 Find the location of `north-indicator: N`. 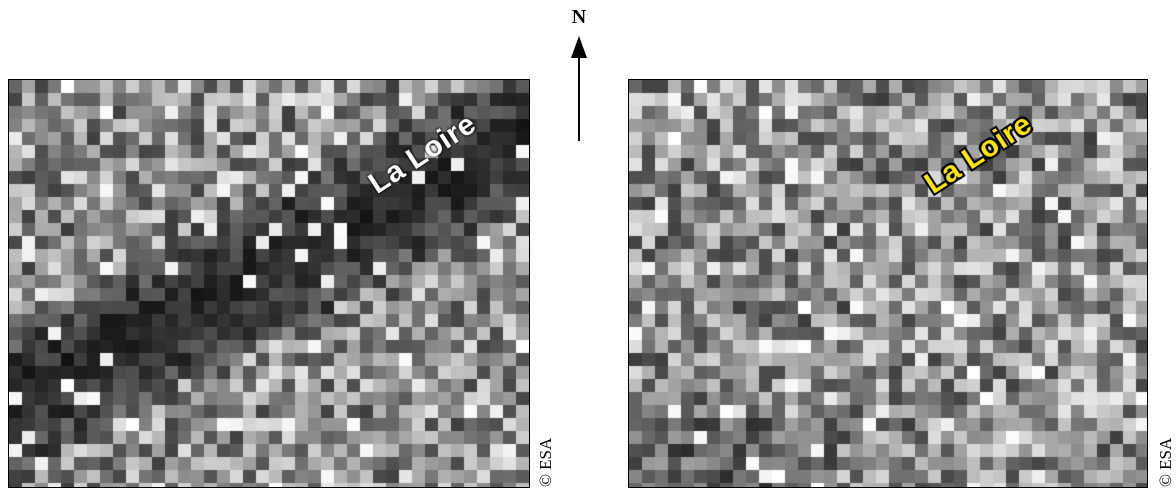

north-indicator: N is located at coordinates (579, 74).